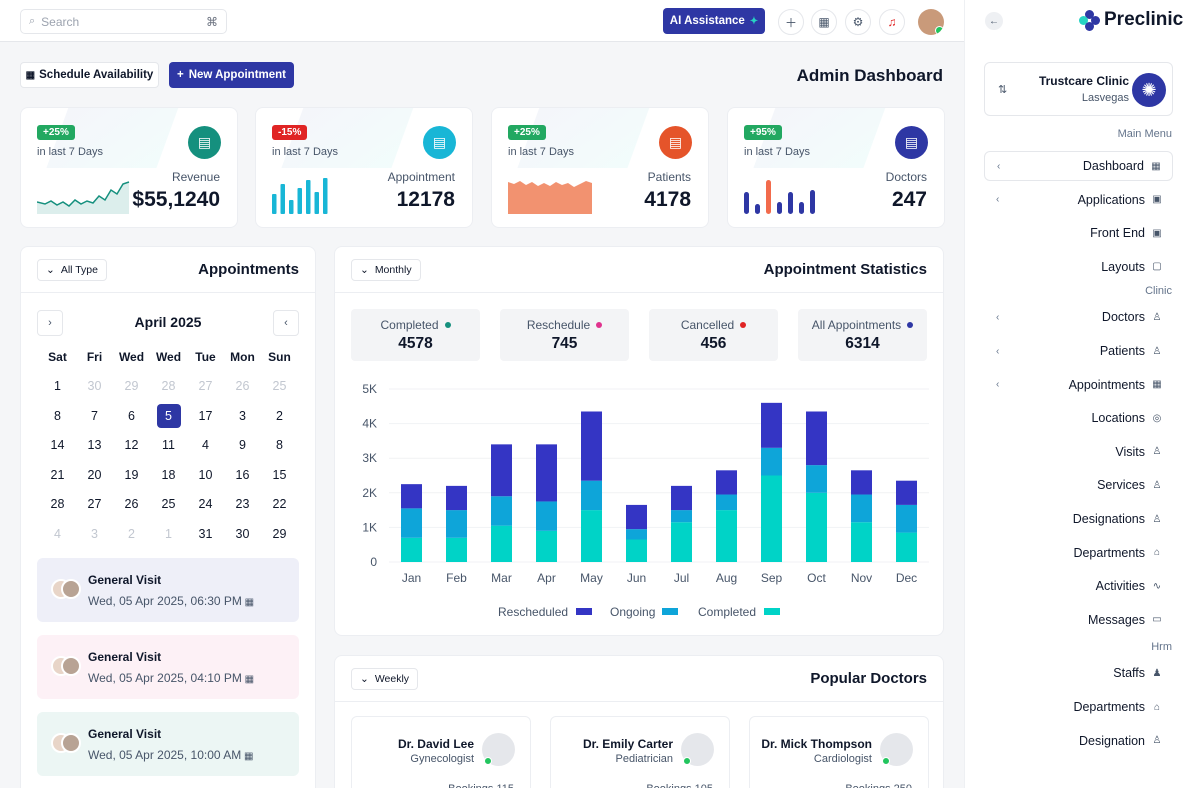  Describe the element at coordinates (1078, 452) in the screenshot. I see `sidebar-item-visits: Visits ♙` at that location.